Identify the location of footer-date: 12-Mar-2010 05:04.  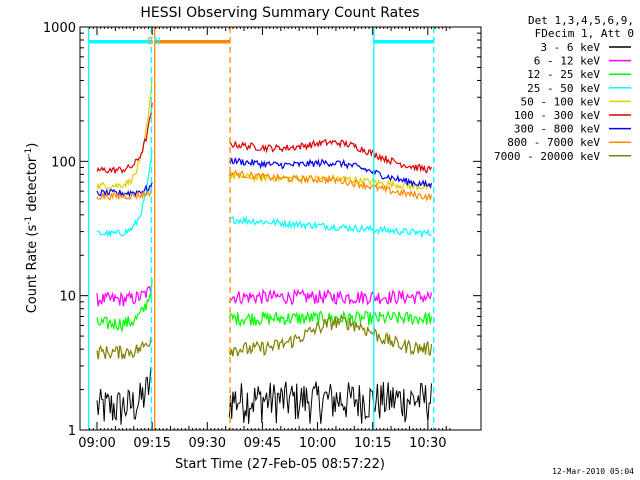
(593, 471).